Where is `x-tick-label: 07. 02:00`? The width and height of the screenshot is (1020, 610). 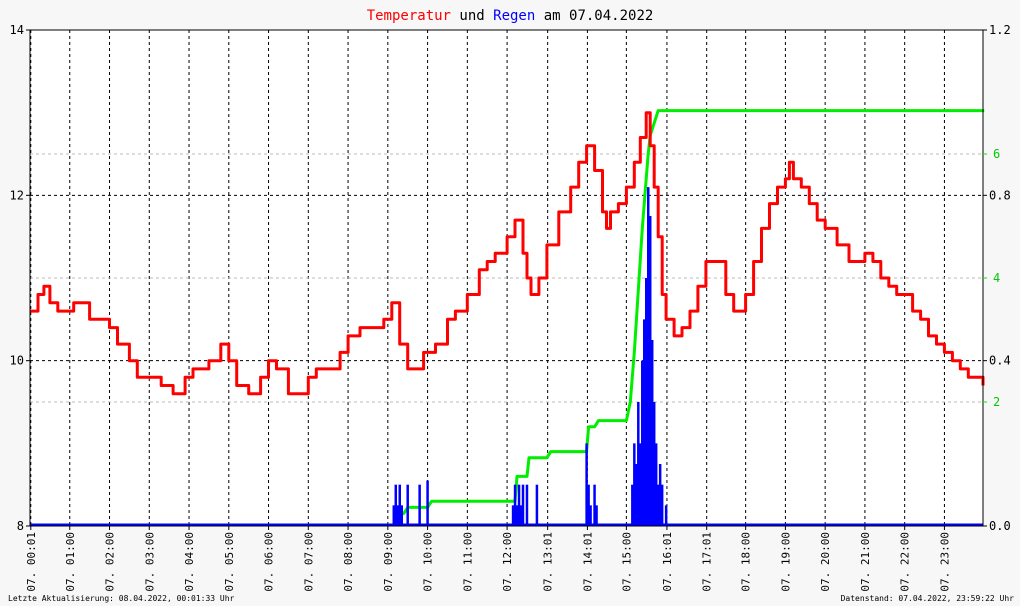 x-tick-label: 07. 02:00 is located at coordinates (110, 562).